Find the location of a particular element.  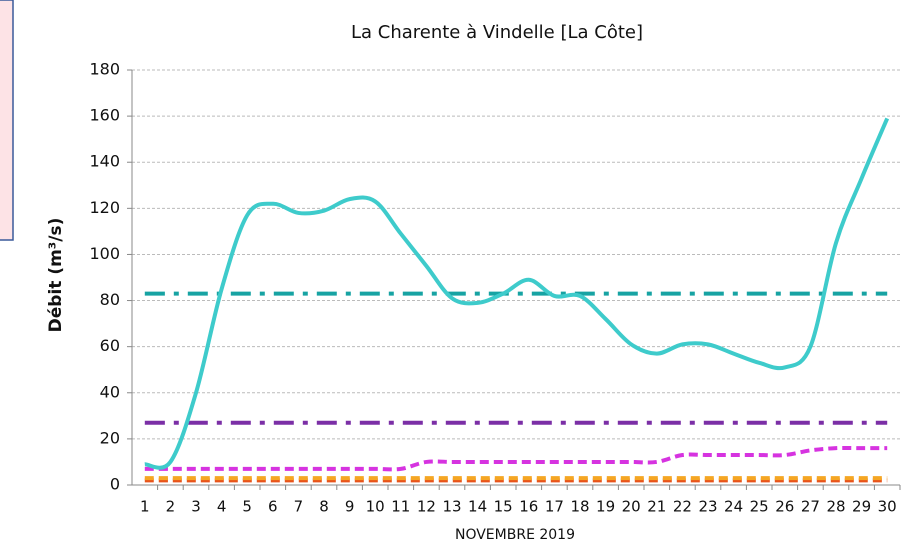

x-tick-label: 21 is located at coordinates (656, 507).